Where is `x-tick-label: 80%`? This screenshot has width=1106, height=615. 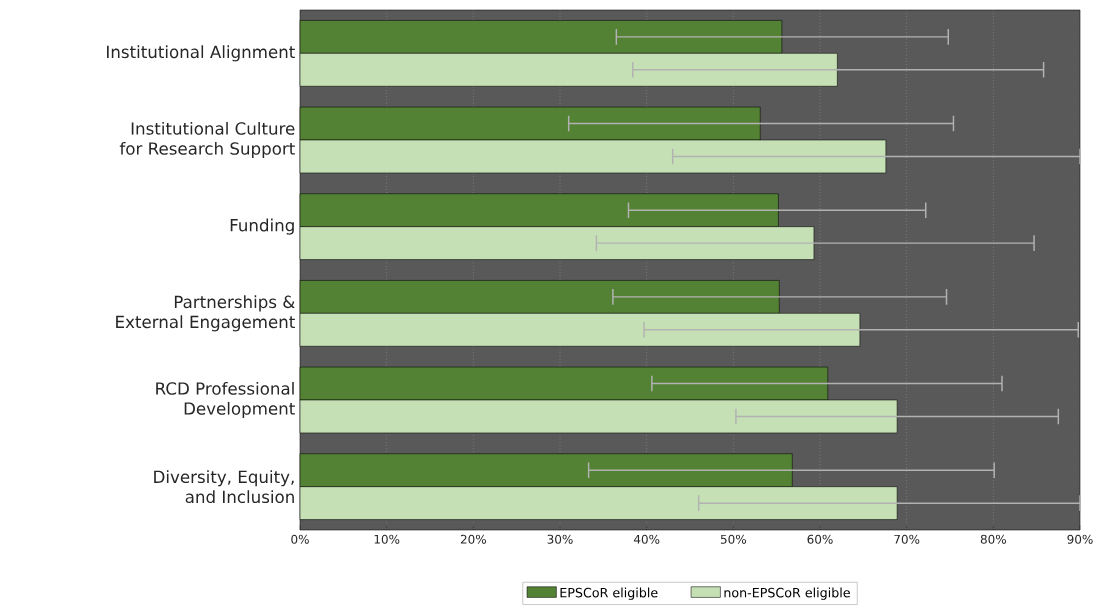
x-tick-label: 80% is located at coordinates (993, 539).